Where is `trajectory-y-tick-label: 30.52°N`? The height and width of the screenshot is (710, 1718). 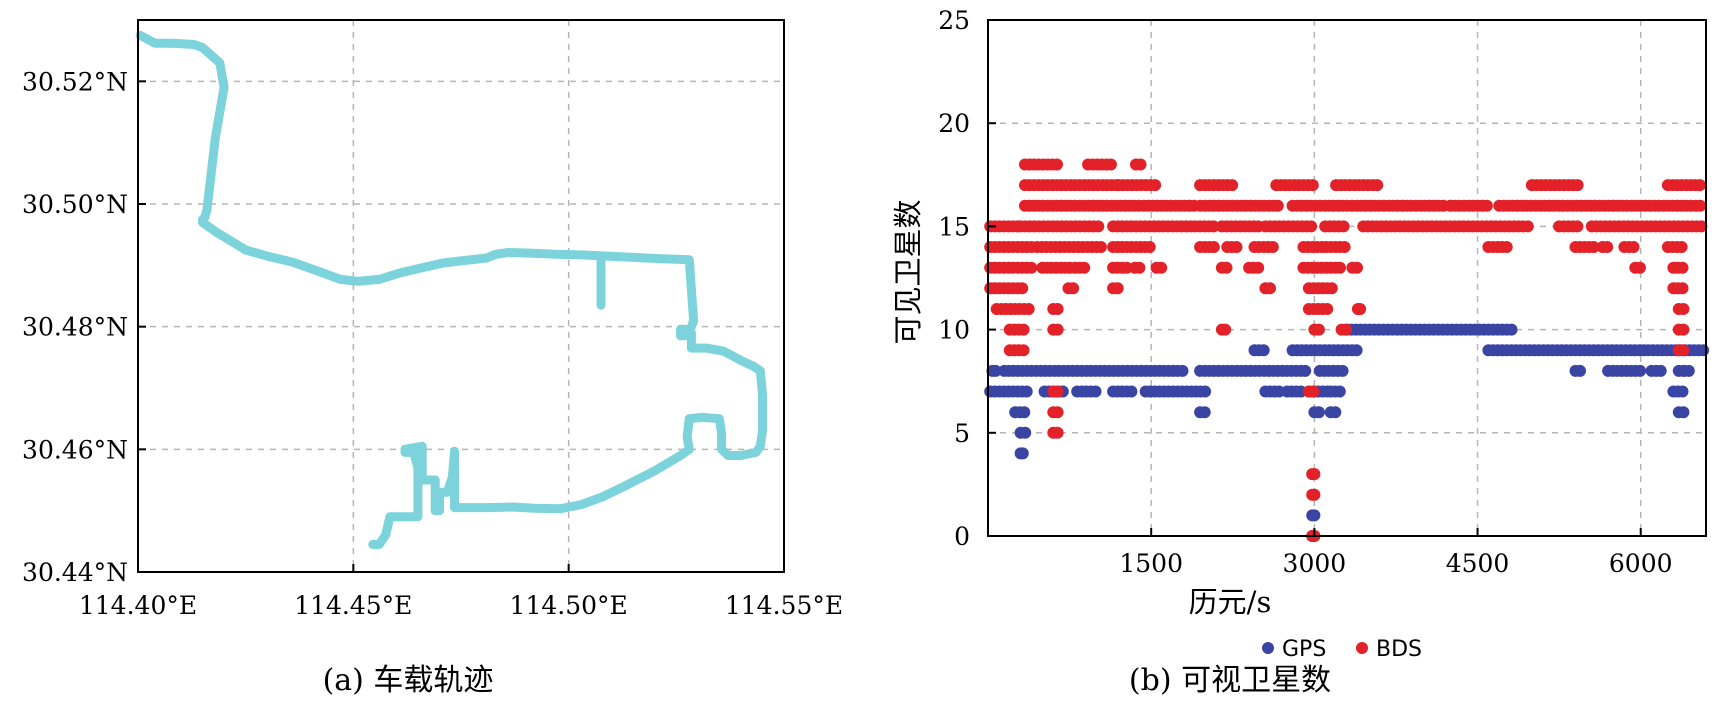
trajectory-y-tick-label: 30.52°N is located at coordinates (75, 81).